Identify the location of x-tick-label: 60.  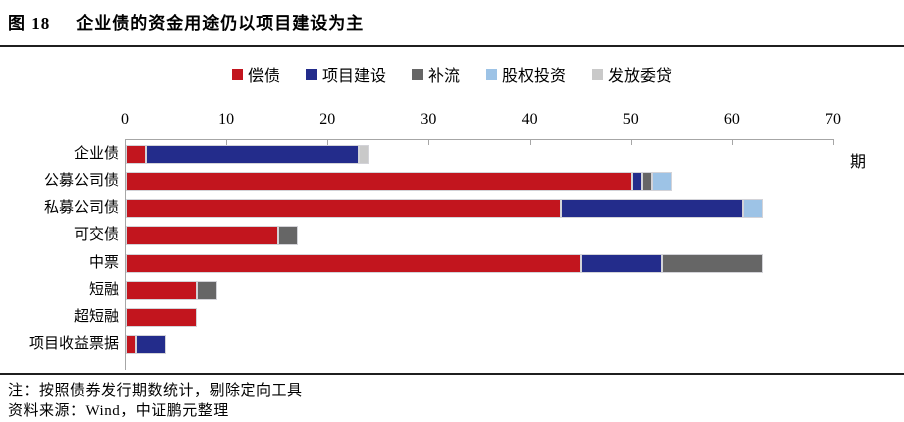
(731, 119).